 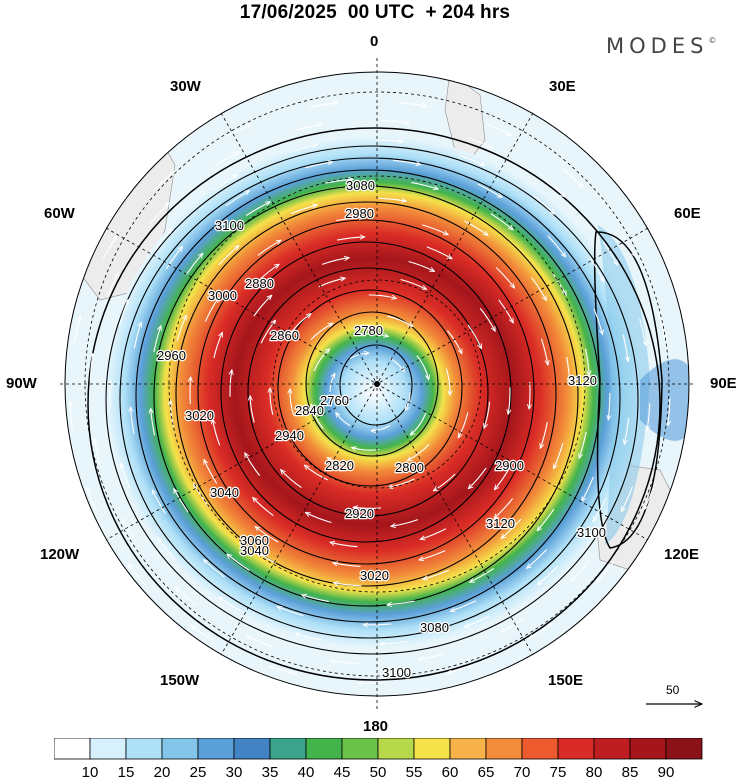 I want to click on lon-label-60e: 60E, so click(x=687, y=213).